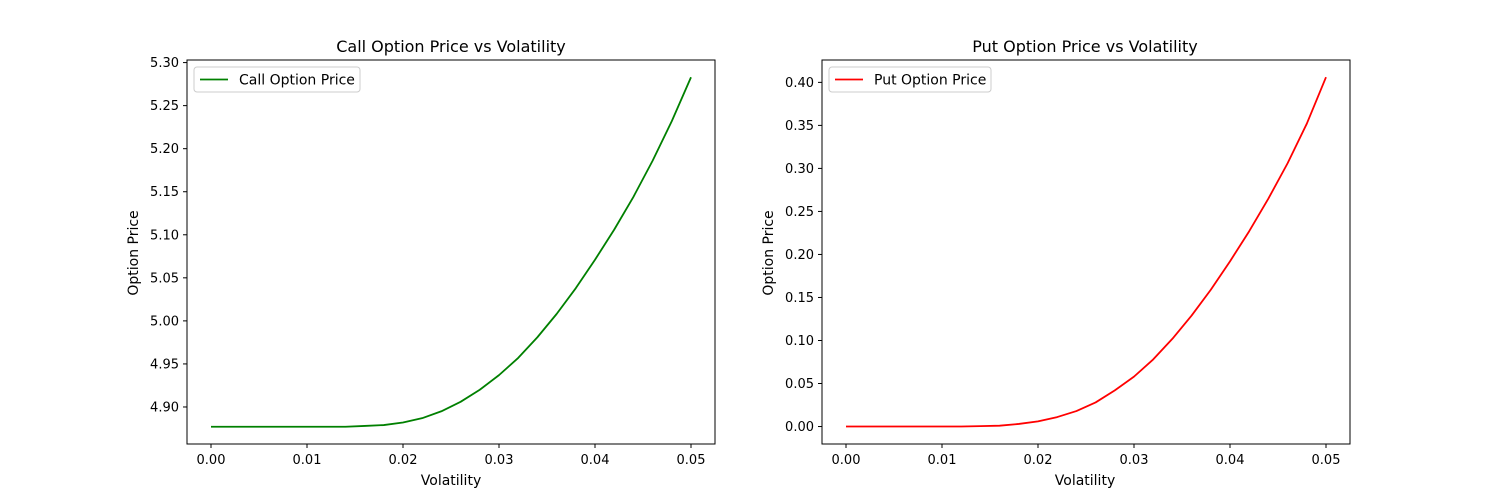 This screenshot has width=1500, height=500. I want to click on y-tick-label: 5.10, so click(164, 235).